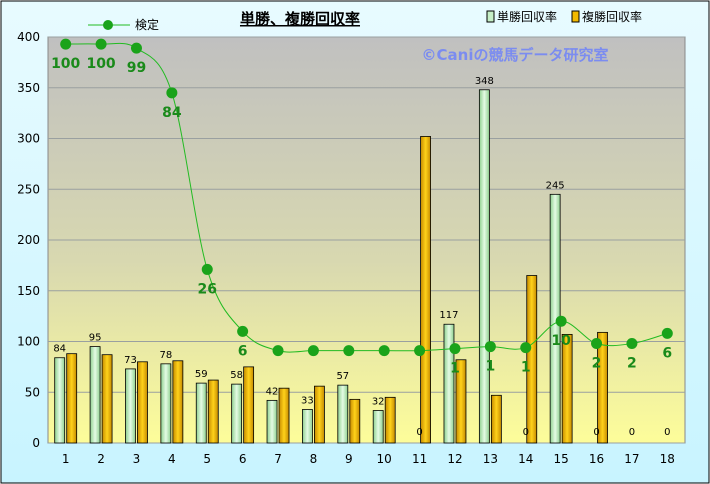 The width and height of the screenshot is (710, 484). Describe the element at coordinates (59, 349) in the screenshot. I see `bar-label: 84` at that location.